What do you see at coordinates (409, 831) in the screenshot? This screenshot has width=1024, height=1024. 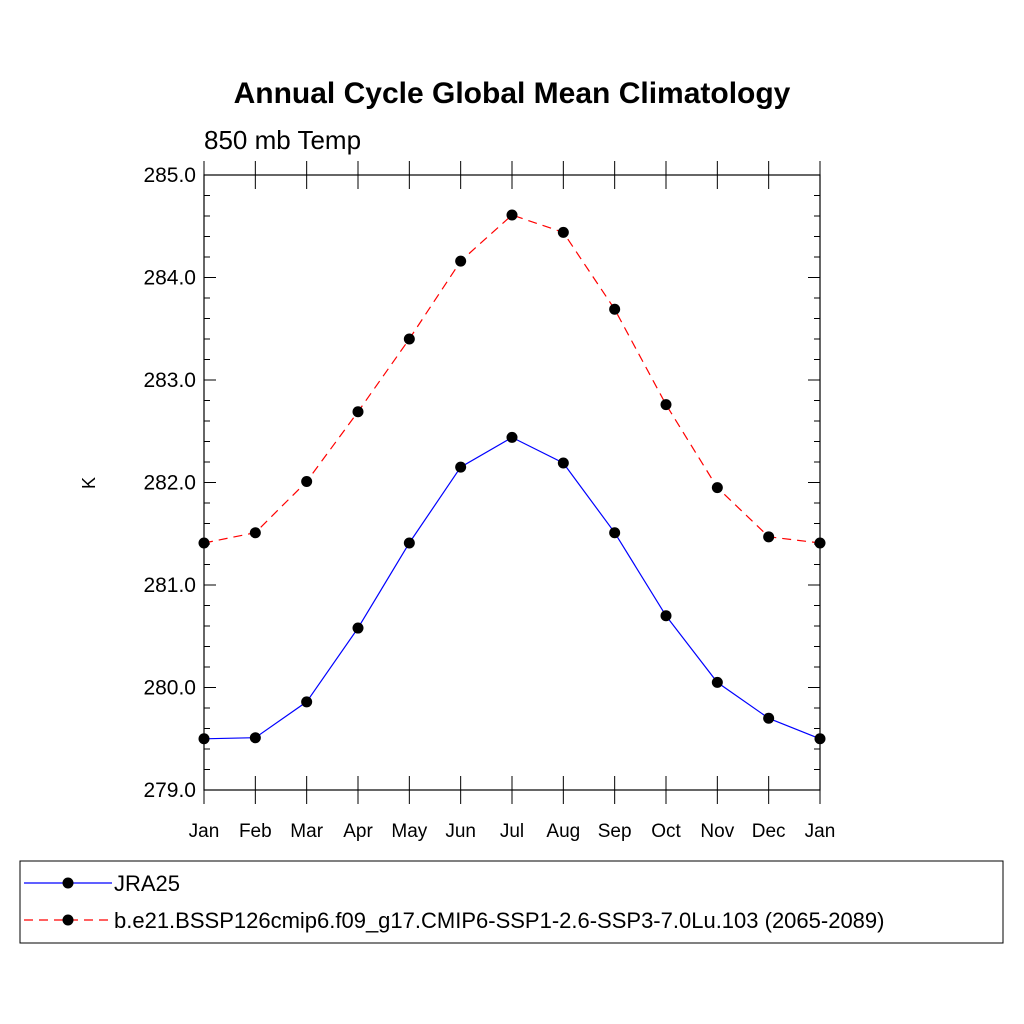 I see `x-tick-label: May` at bounding box center [409, 831].